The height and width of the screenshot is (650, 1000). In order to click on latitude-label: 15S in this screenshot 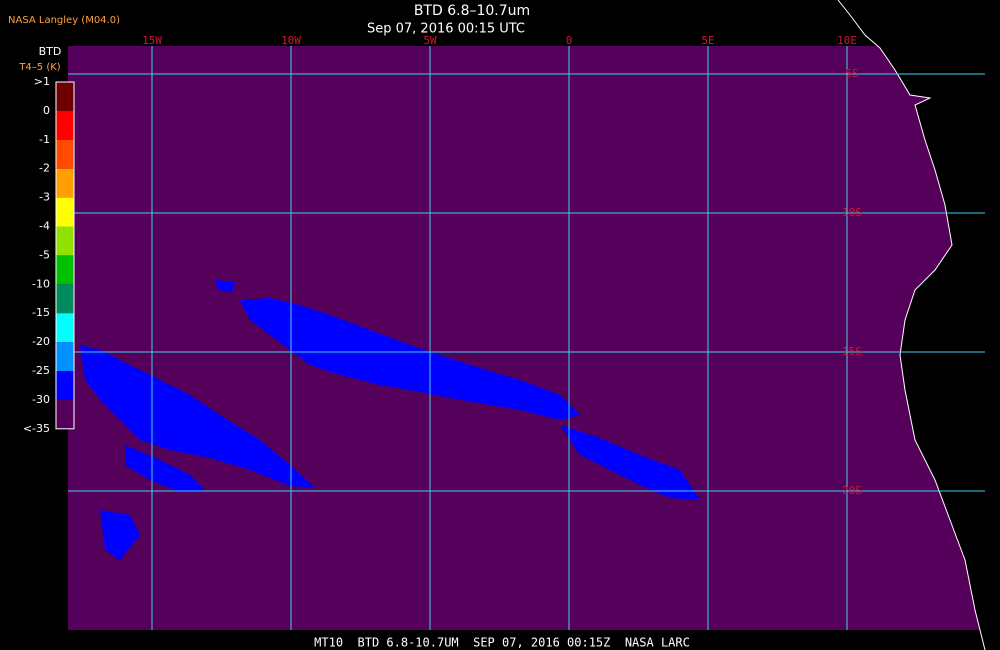, I will do `click(852, 351)`.